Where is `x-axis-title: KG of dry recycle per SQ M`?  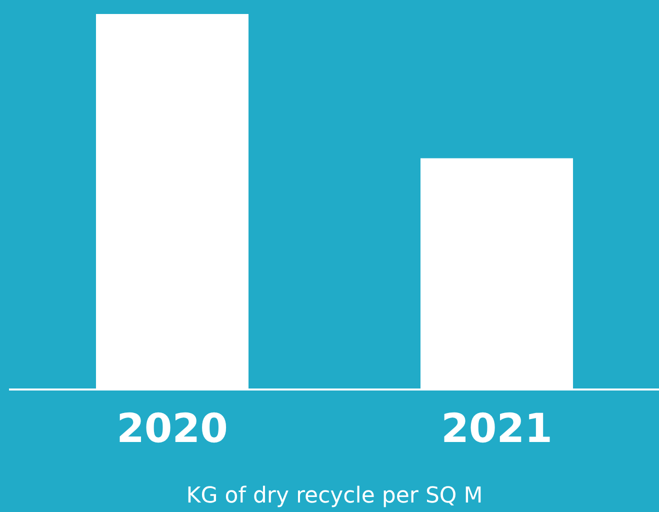 x-axis-title: KG of dry recycle per SQ M is located at coordinates (334, 496).